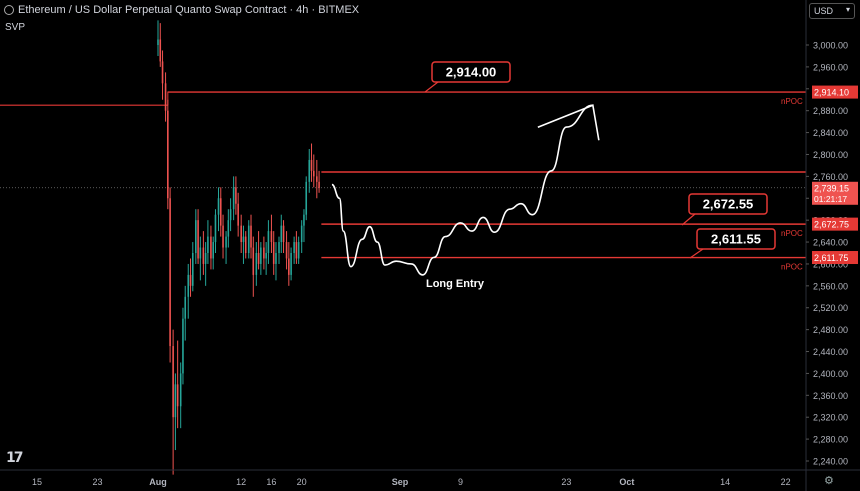 This screenshot has height=491, width=860. What do you see at coordinates (830, 133) in the screenshot?
I see `y-tick-label: 2,840.00` at bounding box center [830, 133].